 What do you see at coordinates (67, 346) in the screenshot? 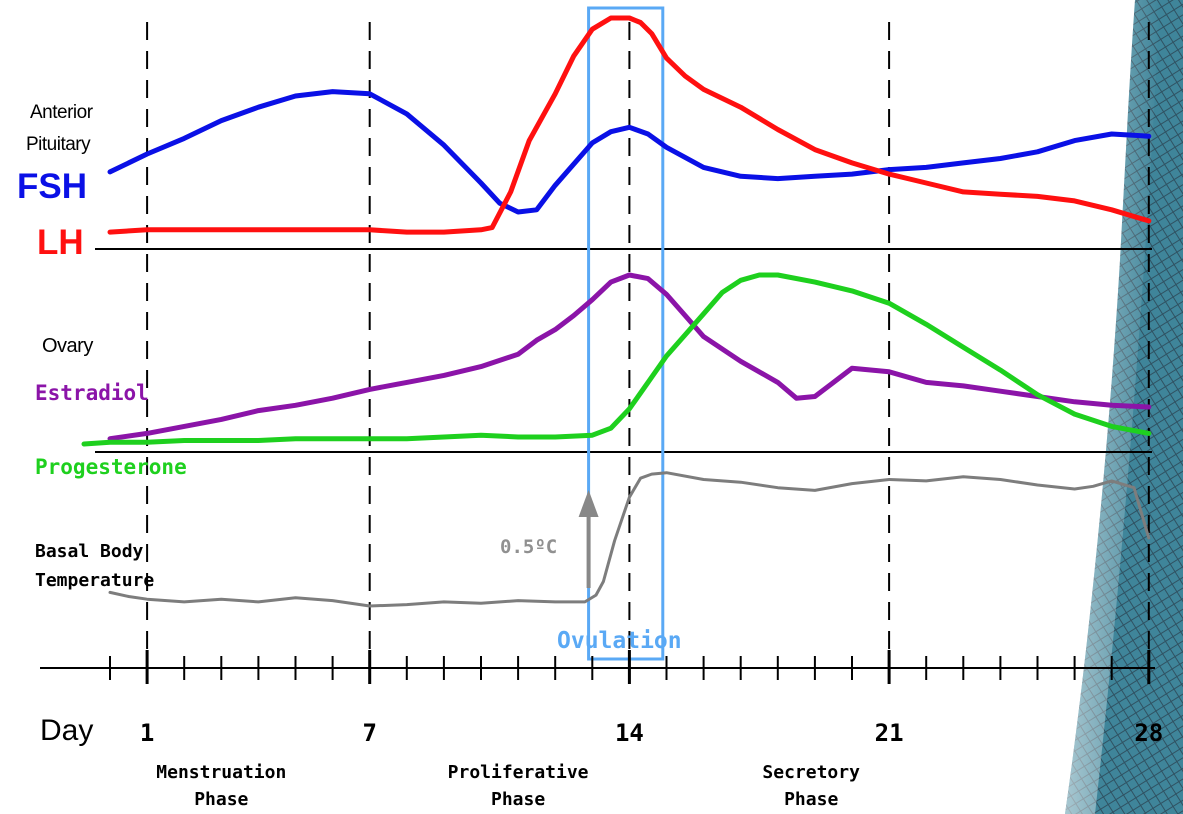
I see `ovary-label: Ovary` at bounding box center [67, 346].